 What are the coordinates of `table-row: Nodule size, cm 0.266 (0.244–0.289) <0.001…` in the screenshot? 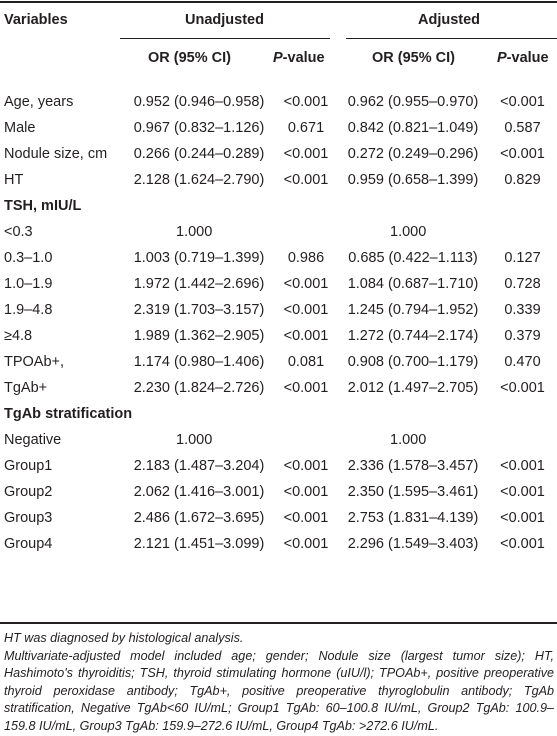 It's located at (278, 154).